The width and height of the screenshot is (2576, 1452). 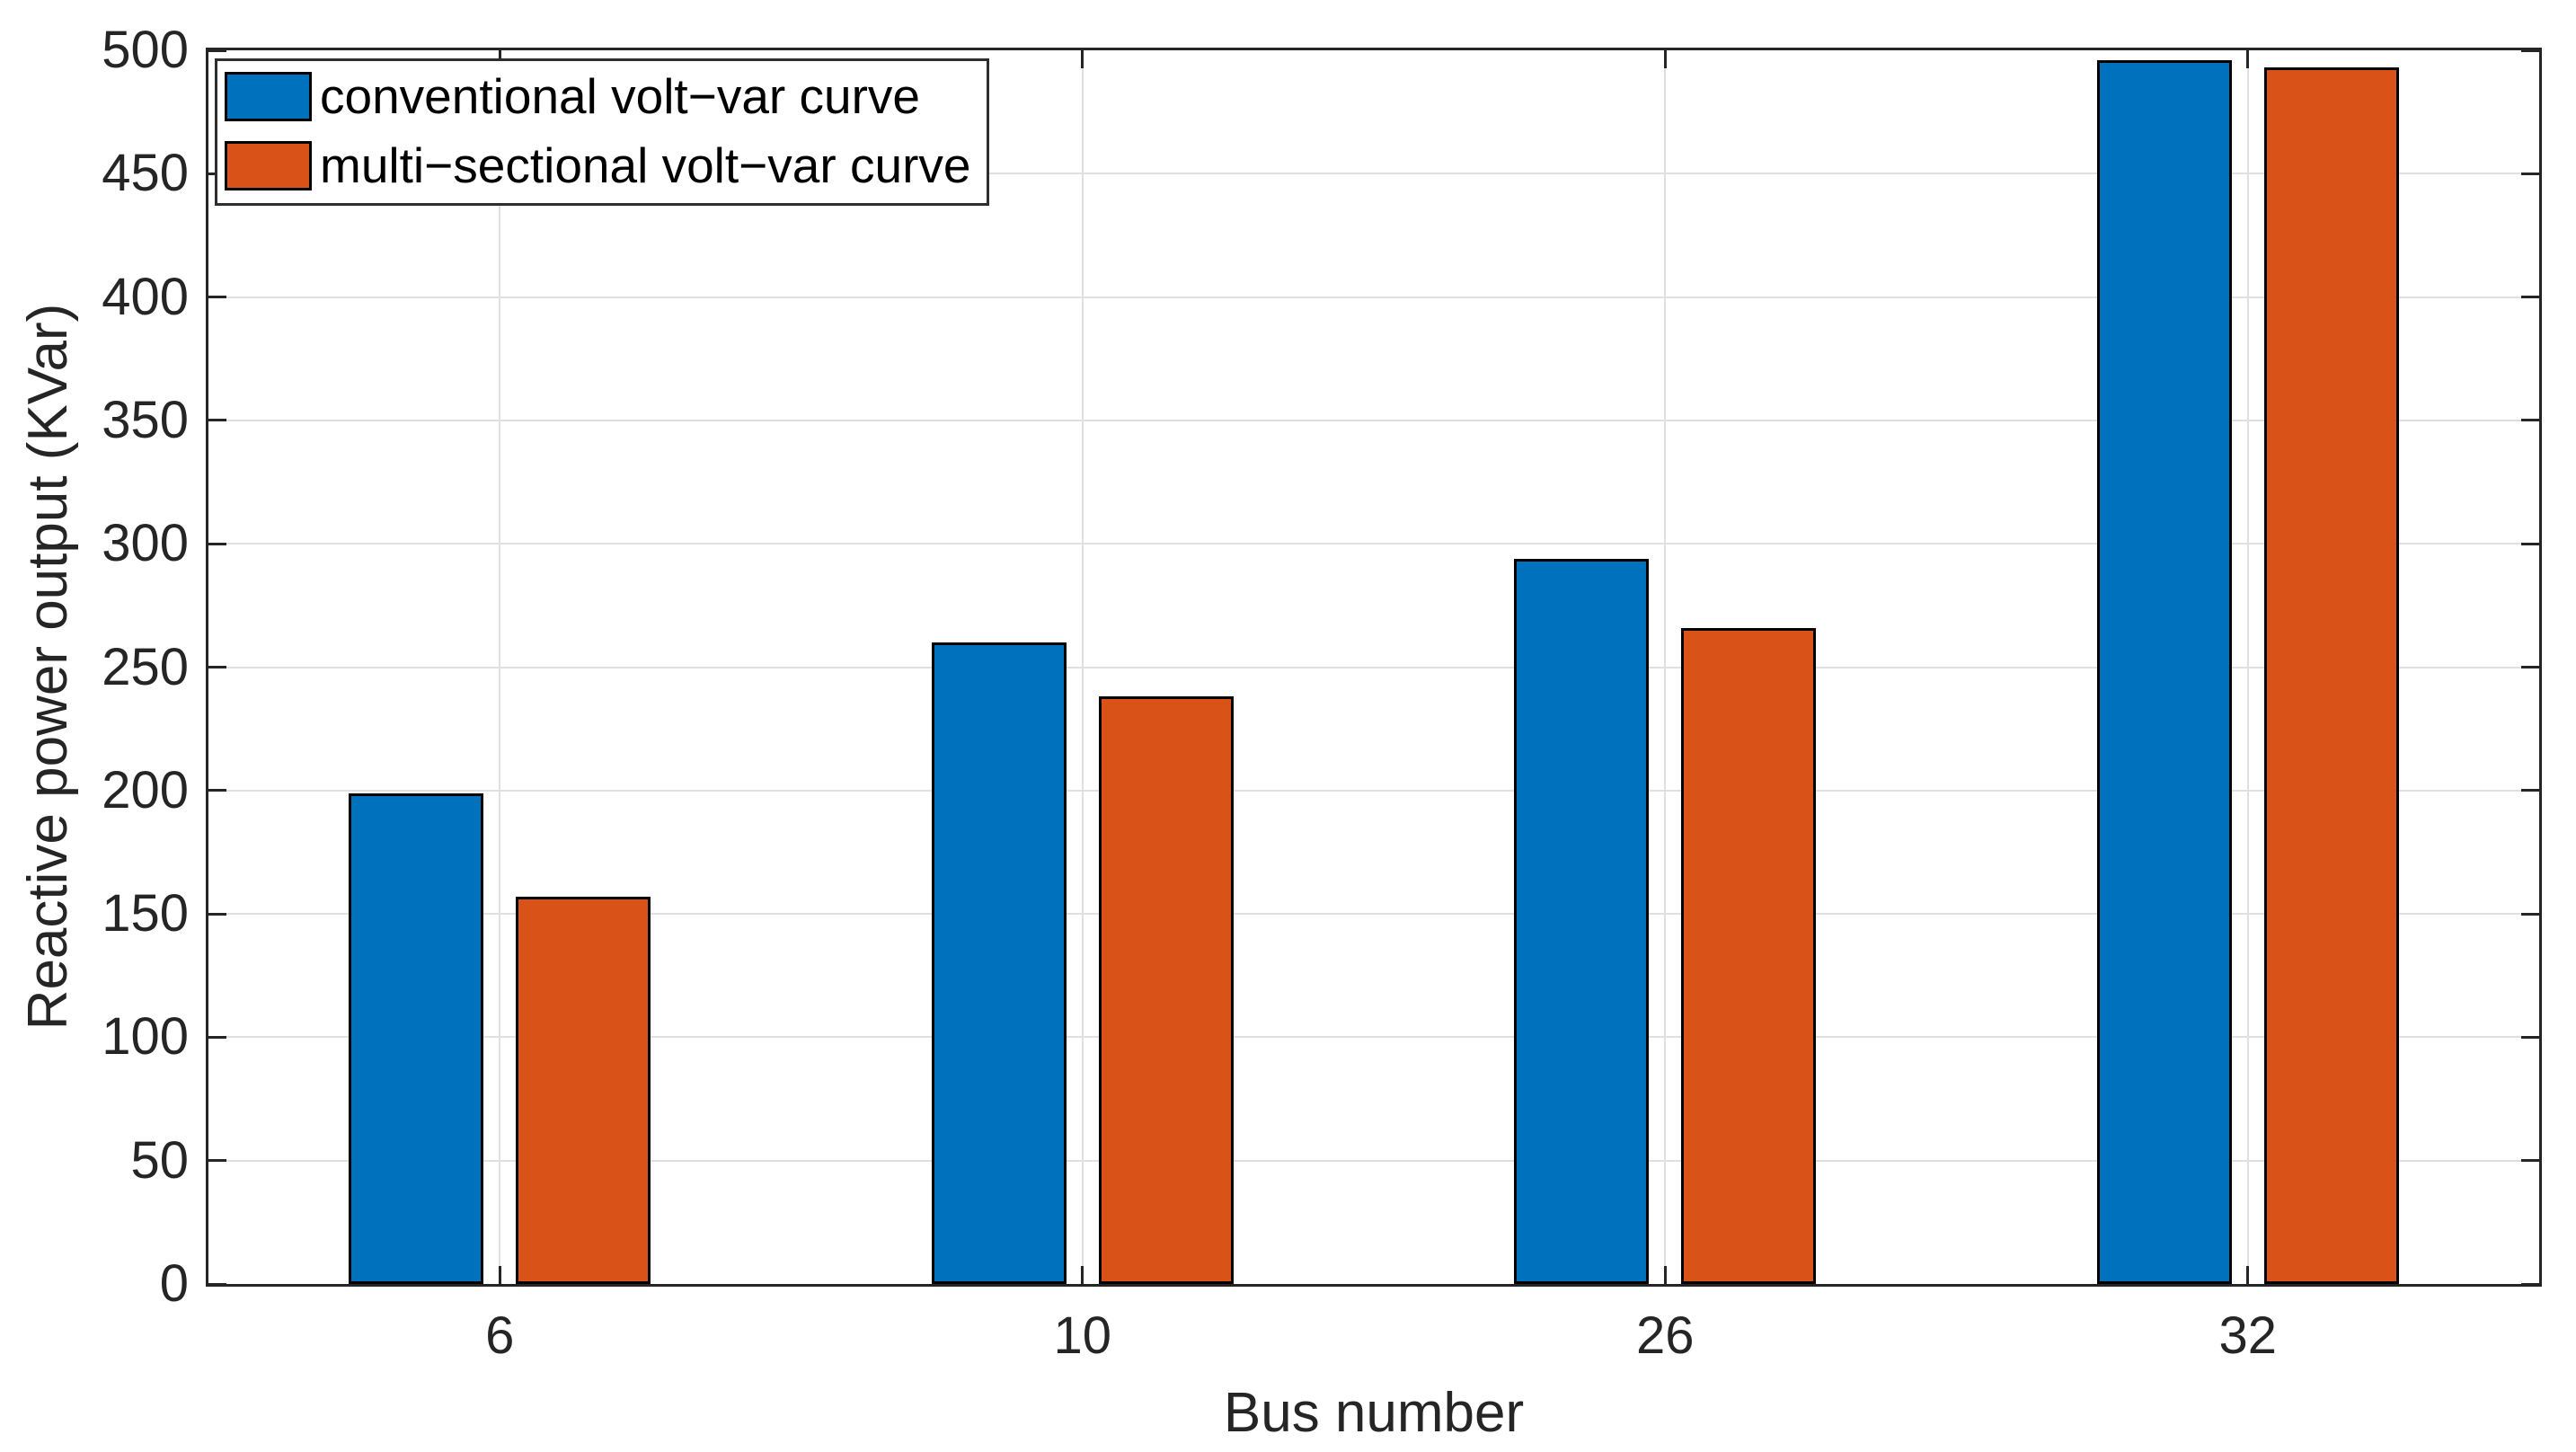 What do you see at coordinates (145, 543) in the screenshot?
I see `y-tick-label-300: 300` at bounding box center [145, 543].